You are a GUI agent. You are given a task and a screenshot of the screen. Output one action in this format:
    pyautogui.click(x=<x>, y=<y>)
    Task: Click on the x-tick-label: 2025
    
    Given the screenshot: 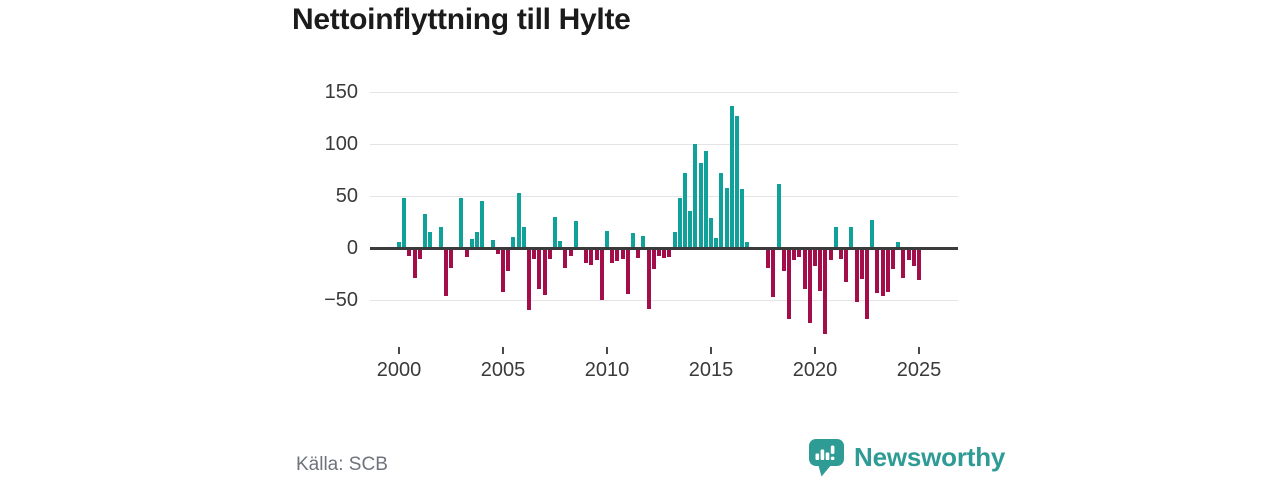 What is the action you would take?
    pyautogui.click(x=919, y=370)
    